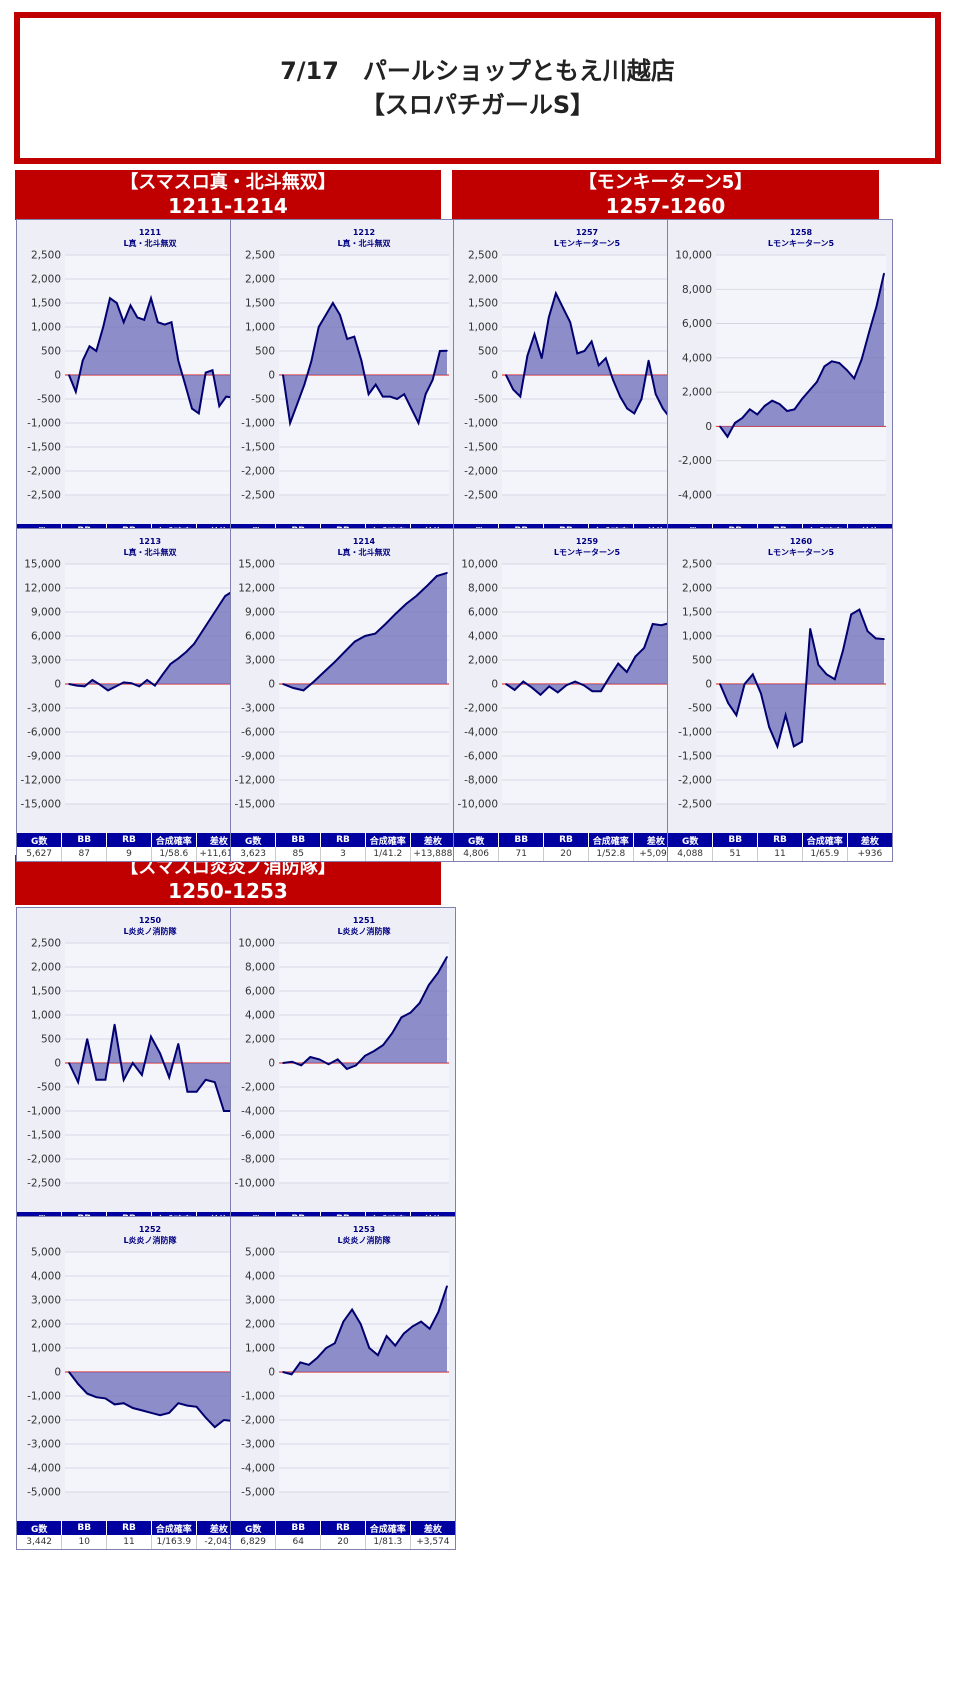  I want to click on y-tick-label: -4,000, so click(258, 1469).